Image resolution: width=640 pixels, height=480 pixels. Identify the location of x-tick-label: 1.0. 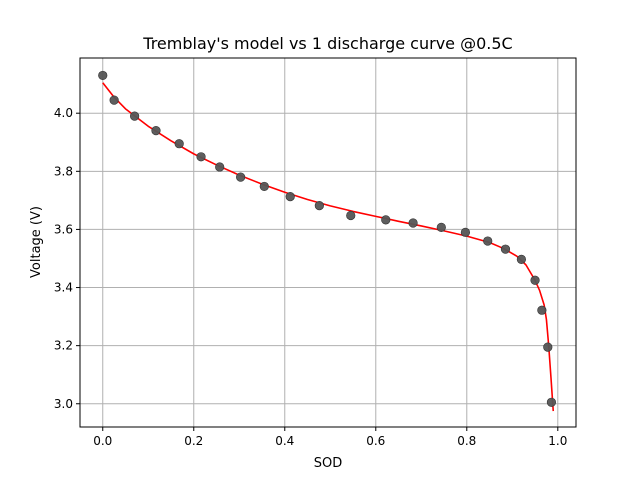
(557, 441).